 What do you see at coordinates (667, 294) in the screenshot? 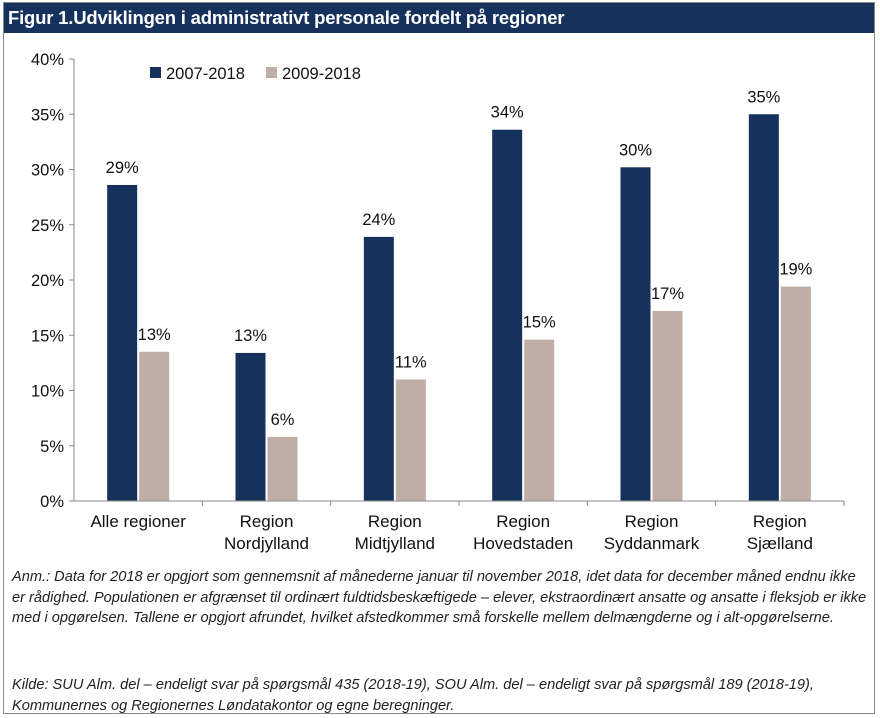
I see `data-label: 17%` at bounding box center [667, 294].